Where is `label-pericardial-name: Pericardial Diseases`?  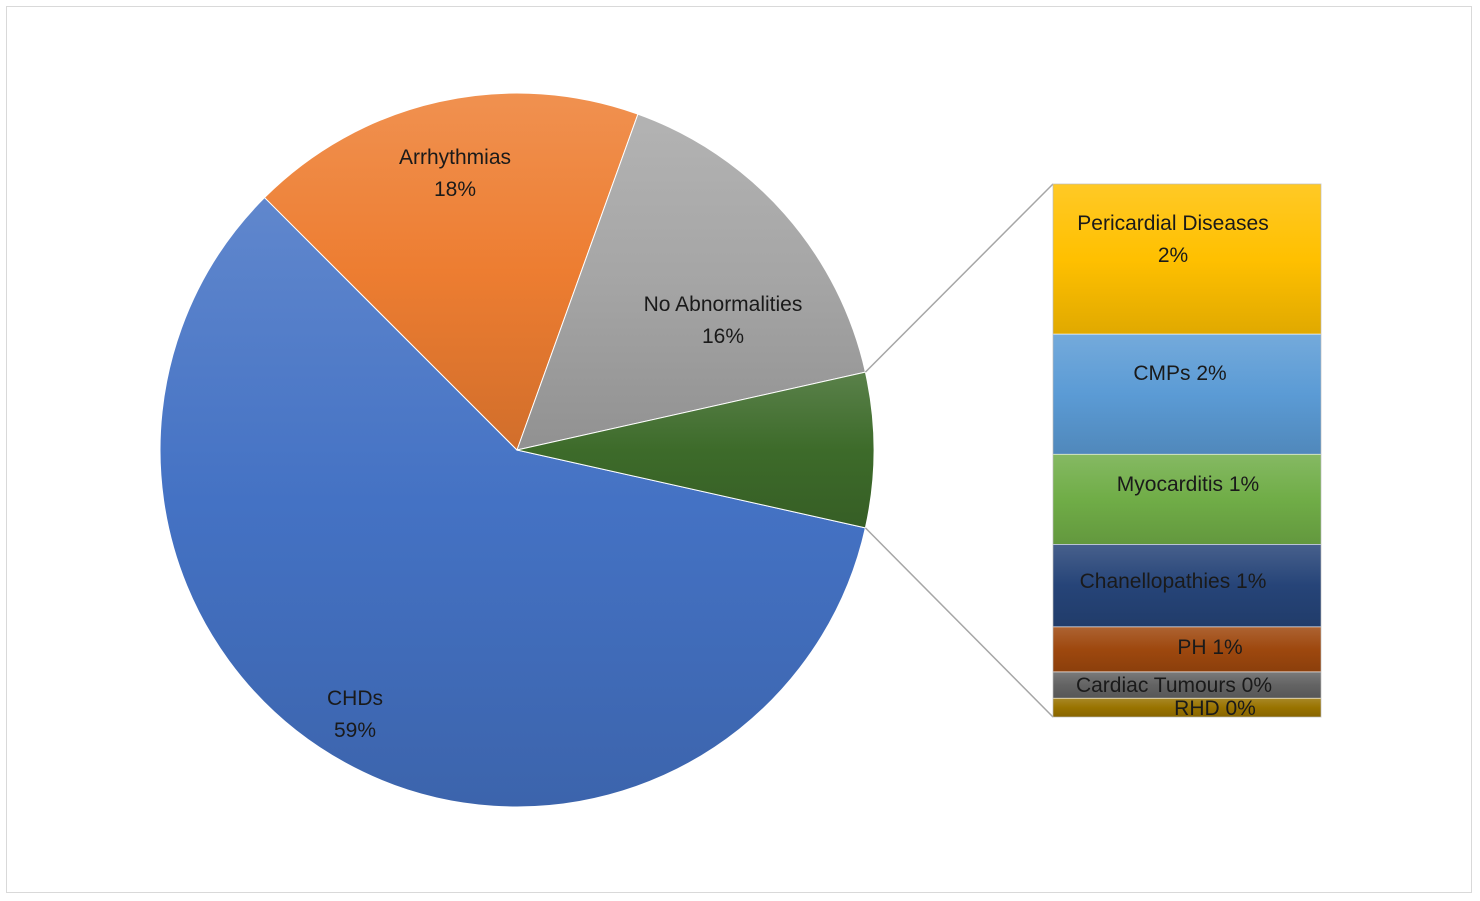
label-pericardial-name: Pericardial Diseases is located at coordinates (1172, 223).